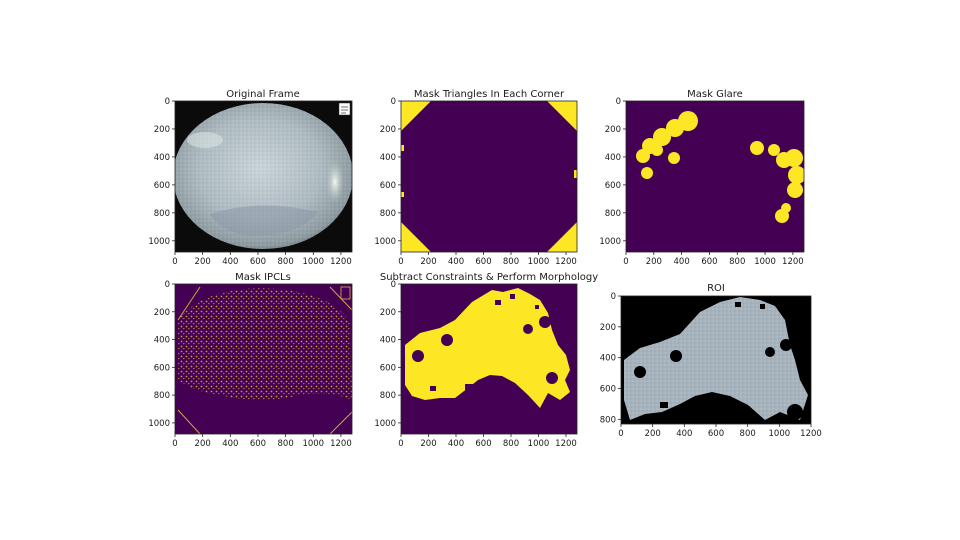 This screenshot has height=540, width=960. I want to click on panel-title: Mask Glare, so click(715, 94).